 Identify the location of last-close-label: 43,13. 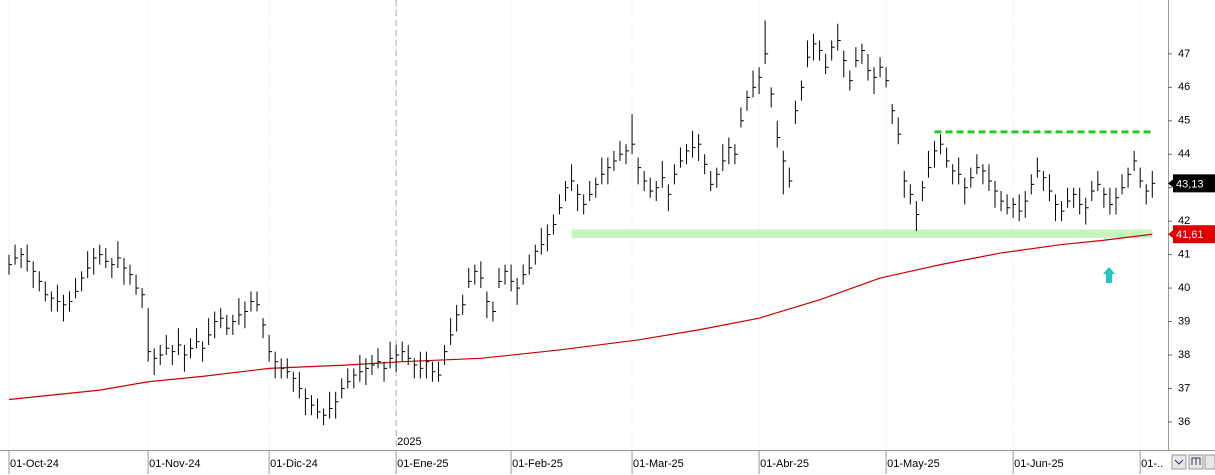
(1190, 184).